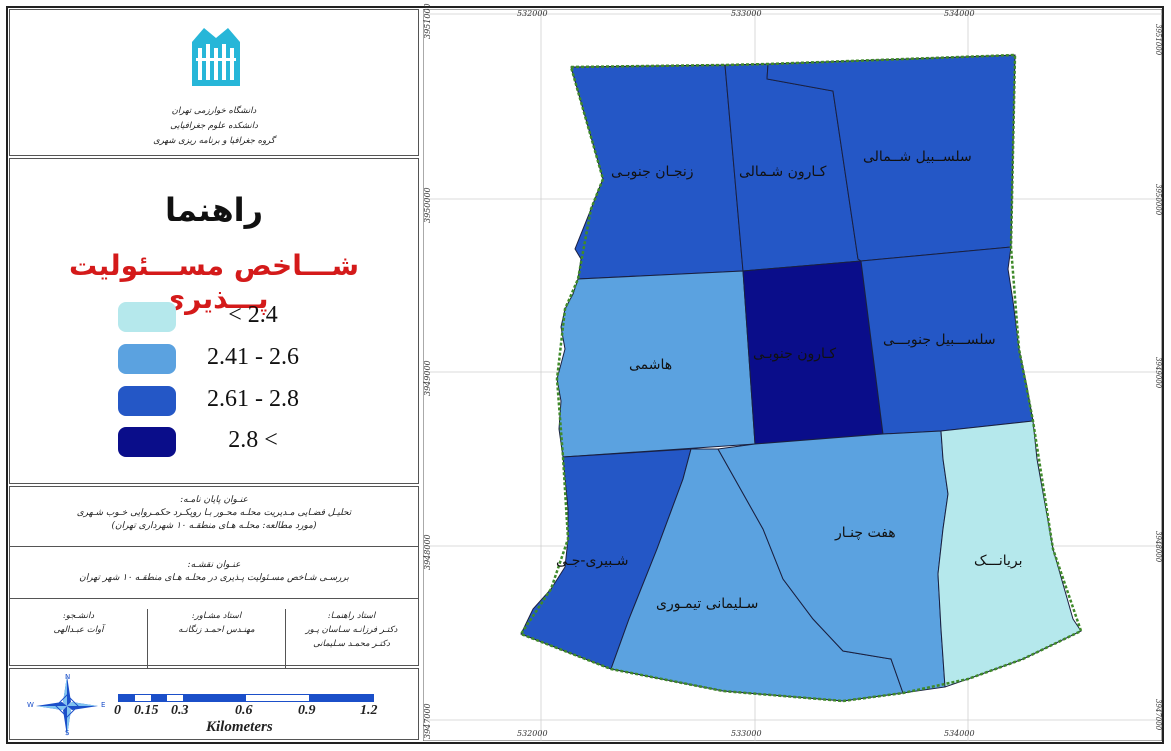  I want to click on label-karoun-jonoubi: کـارون جنوبـی, so click(795, 354).